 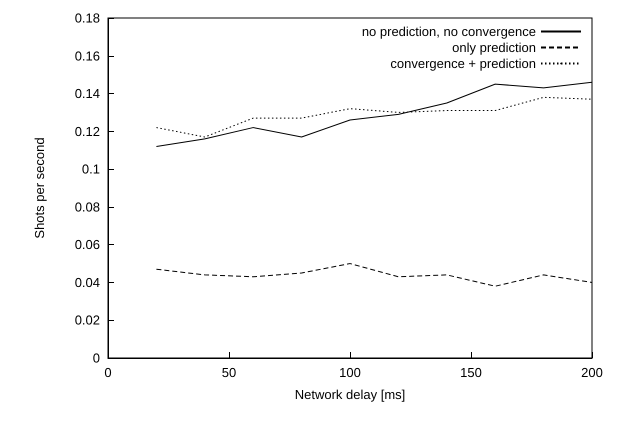 What do you see at coordinates (463, 63) in the screenshot?
I see `legend-label: convergence + prediction` at bounding box center [463, 63].